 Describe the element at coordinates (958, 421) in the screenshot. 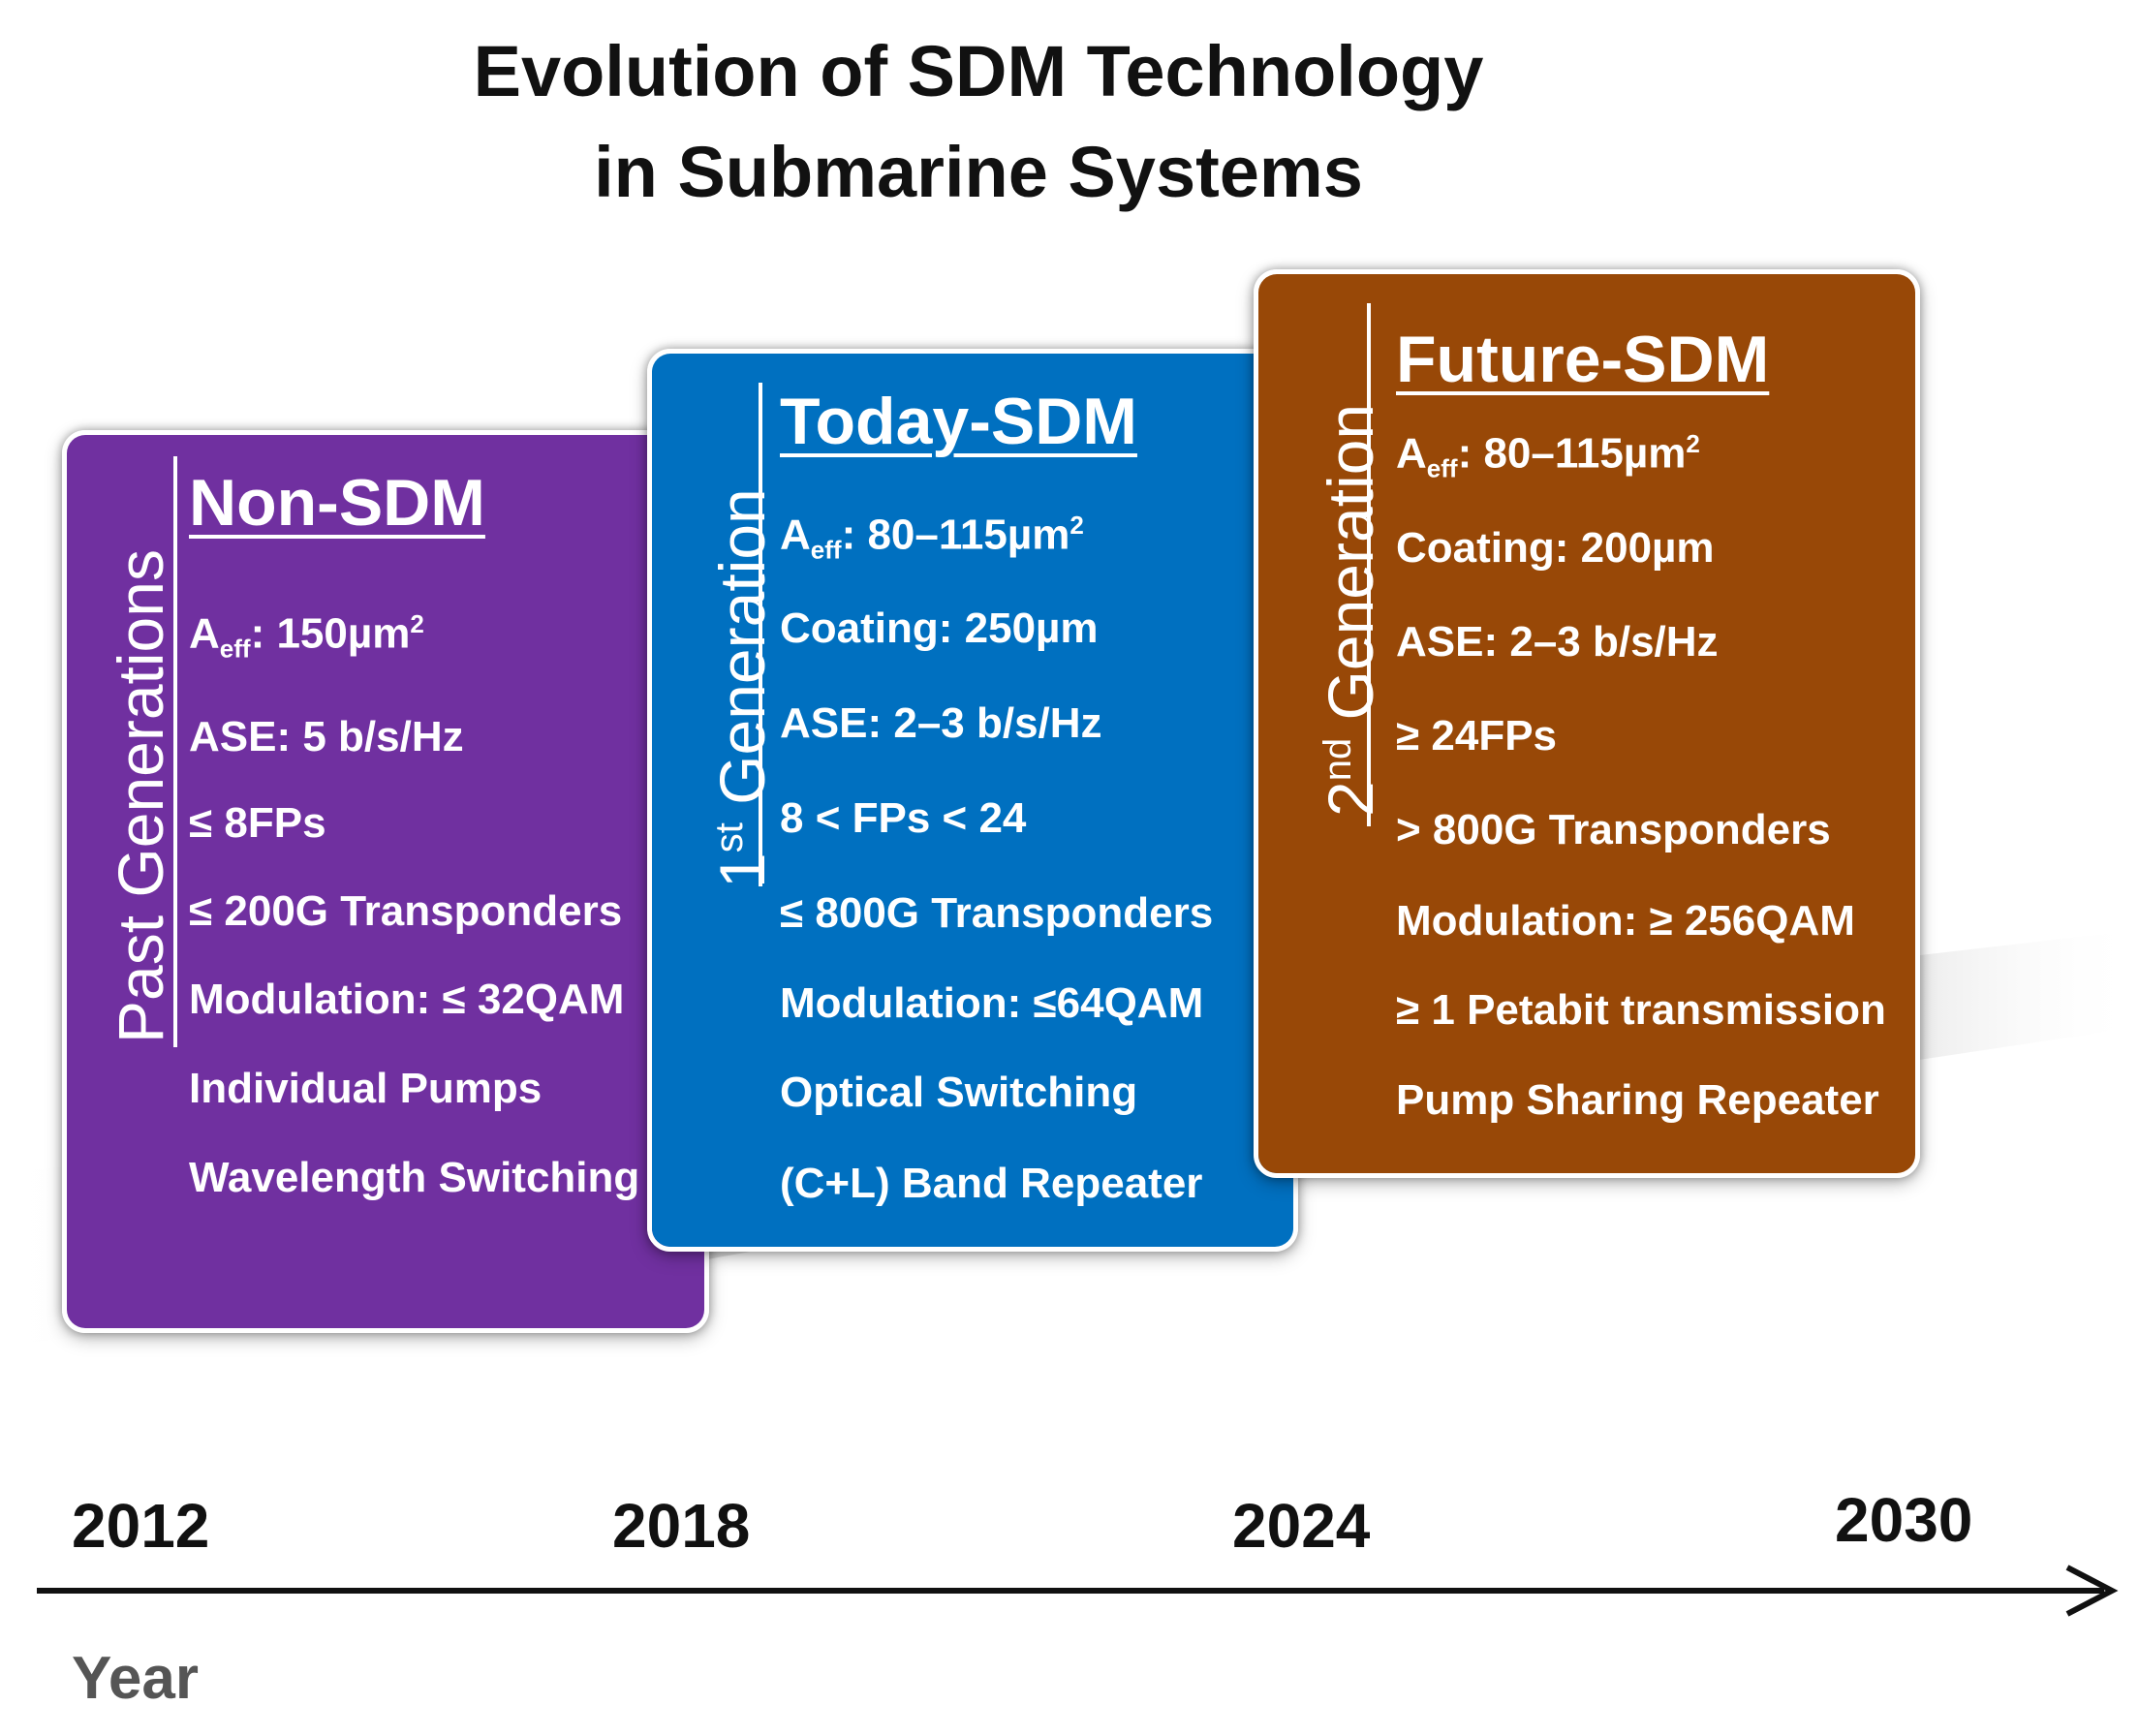

I see `heading-today-sdm: Today-SDM` at that location.